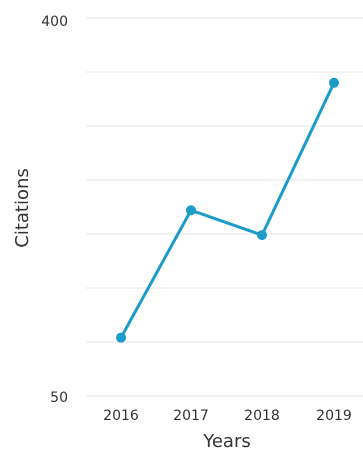 This screenshot has width=363, height=455. Describe the element at coordinates (334, 416) in the screenshot. I see `x-tick-label: 2019` at that location.